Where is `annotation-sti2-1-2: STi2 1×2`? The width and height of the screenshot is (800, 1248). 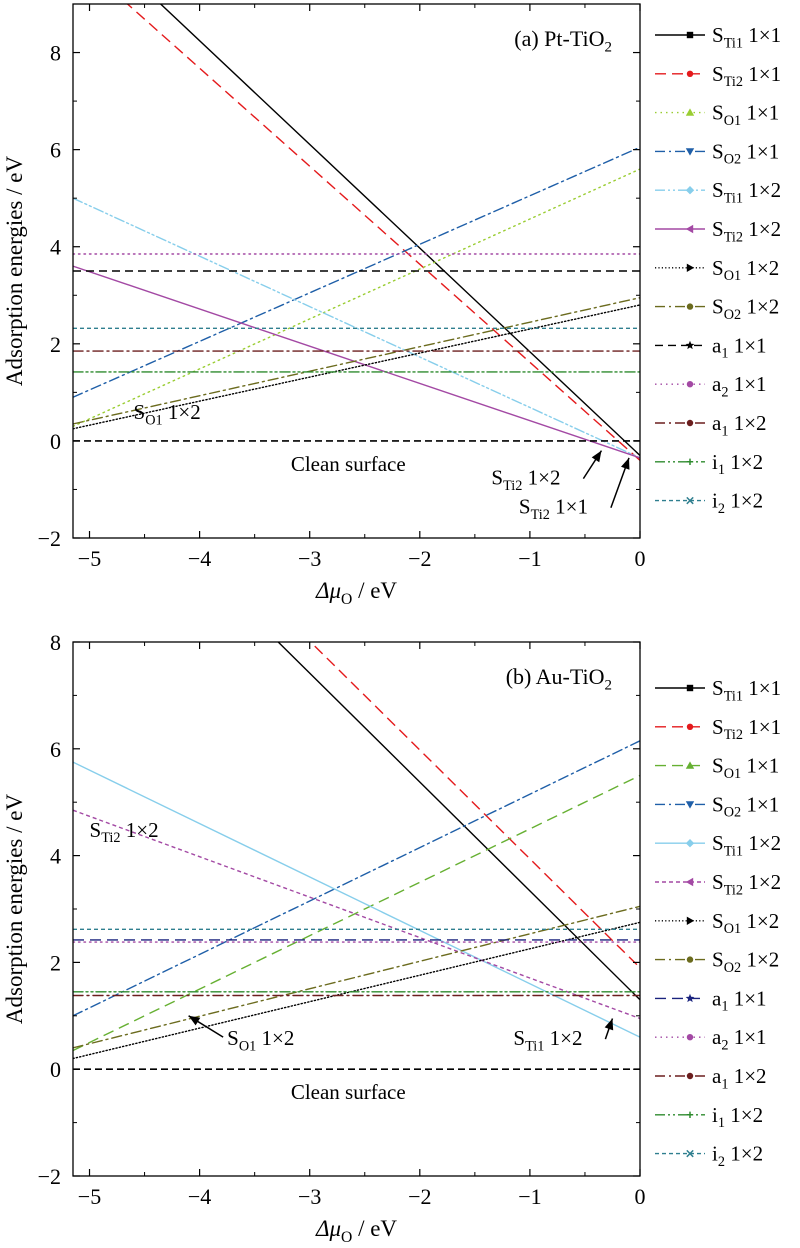
annotation-sti2-1-2: STi2 1×2 is located at coordinates (124, 832).